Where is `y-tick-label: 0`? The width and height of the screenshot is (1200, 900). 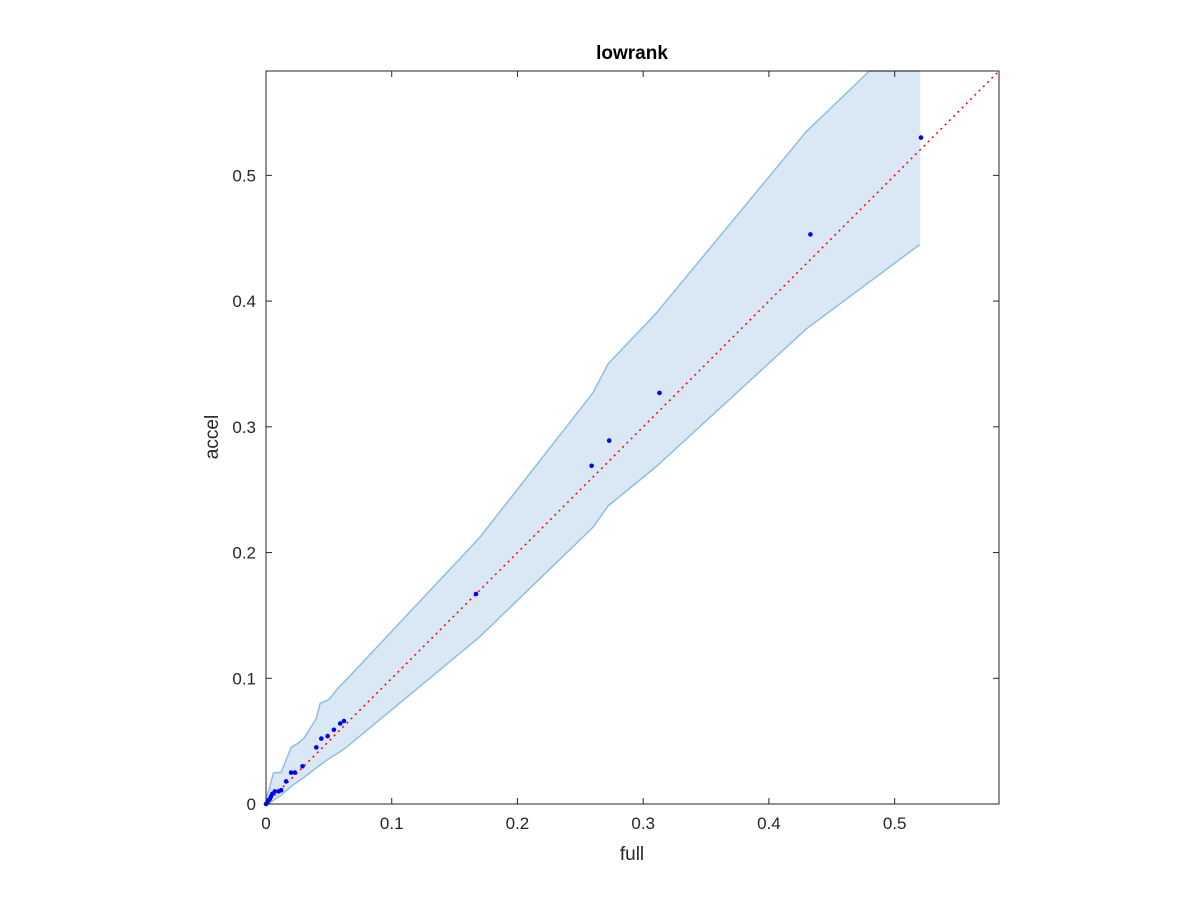
y-tick-label: 0 is located at coordinates (251, 804).